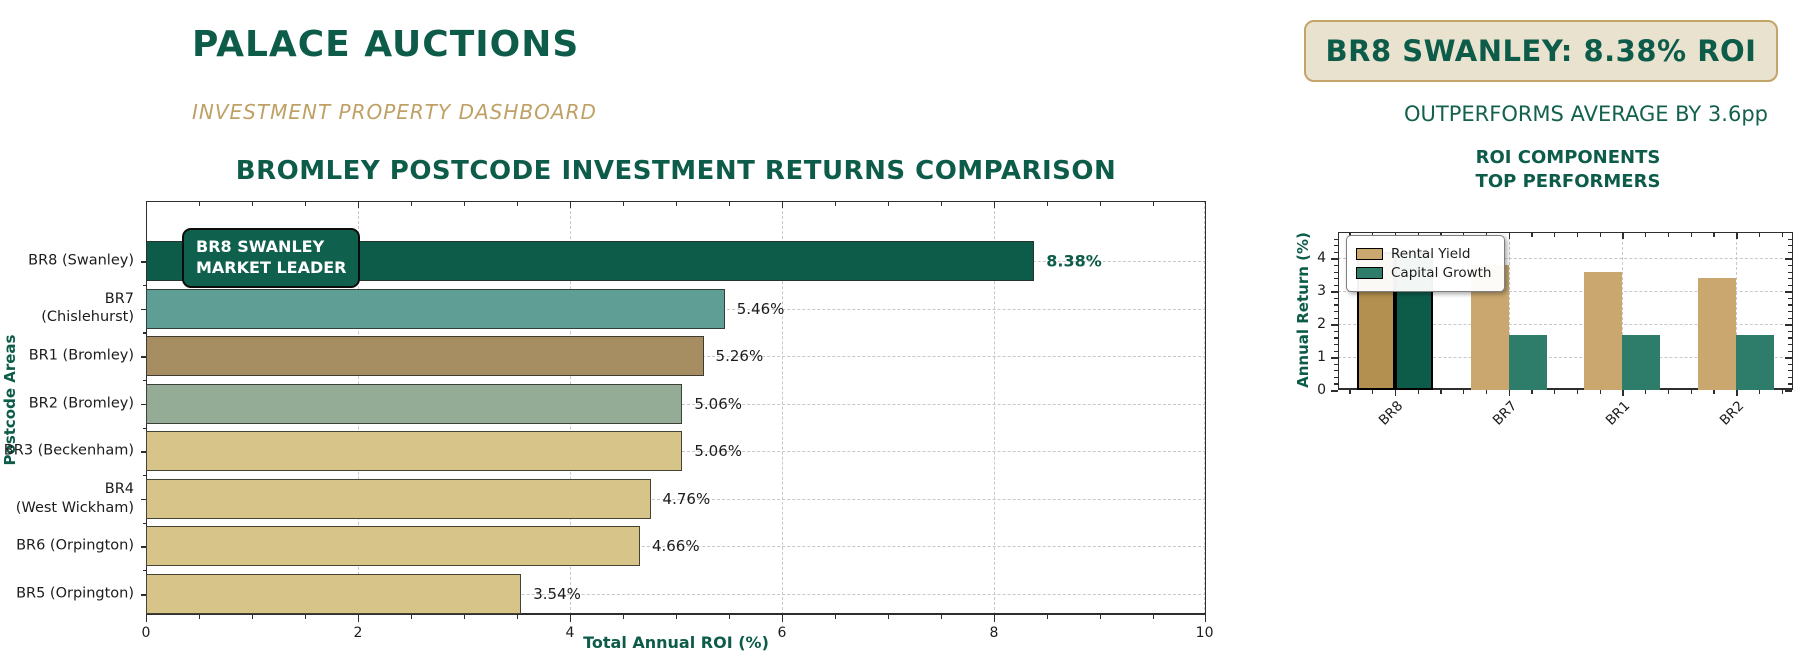 The width and height of the screenshot is (1800, 662). What do you see at coordinates (1541, 51) in the screenshot?
I see `roi-highlight-box: BR8 SWANLEY: 8.38% ROI` at bounding box center [1541, 51].